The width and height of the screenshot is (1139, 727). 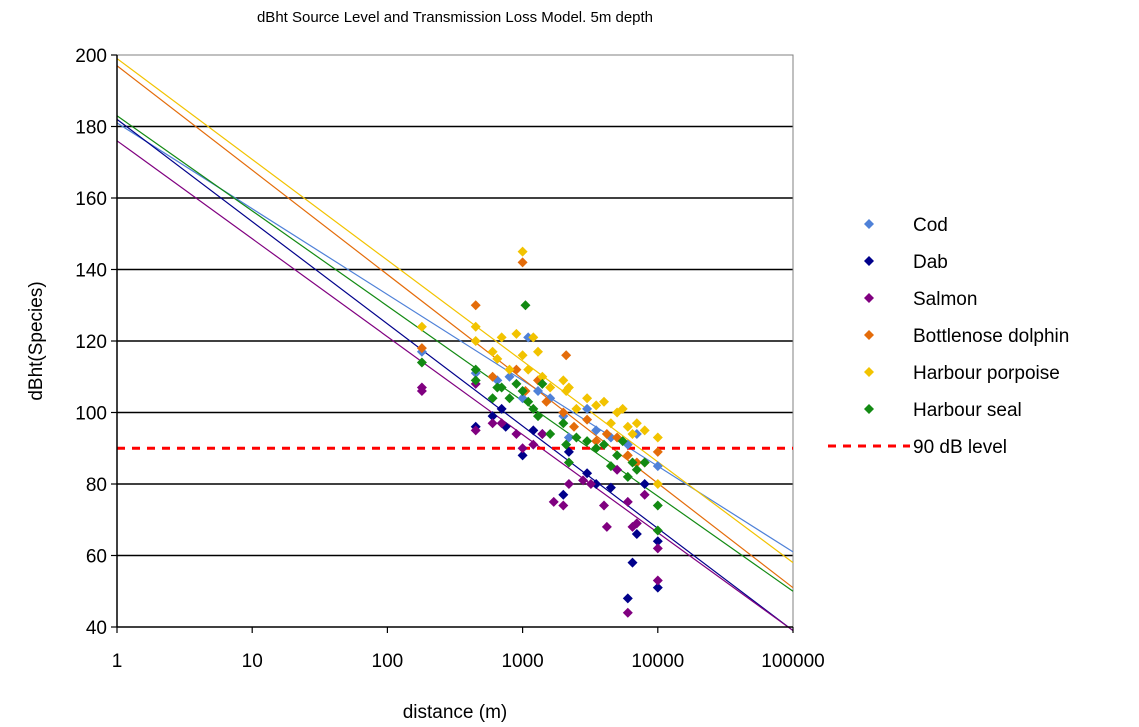 I want to click on legend-harbour-seal-marker, so click(x=869, y=409).